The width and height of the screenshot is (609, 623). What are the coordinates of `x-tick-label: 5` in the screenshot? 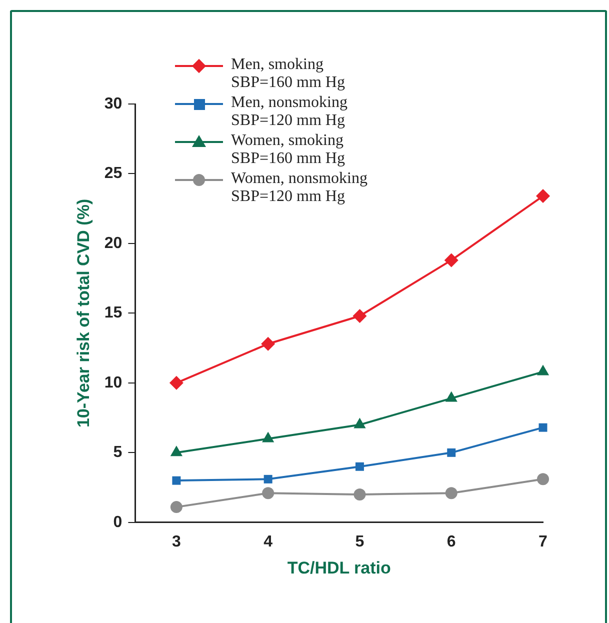 It's located at (359, 541).